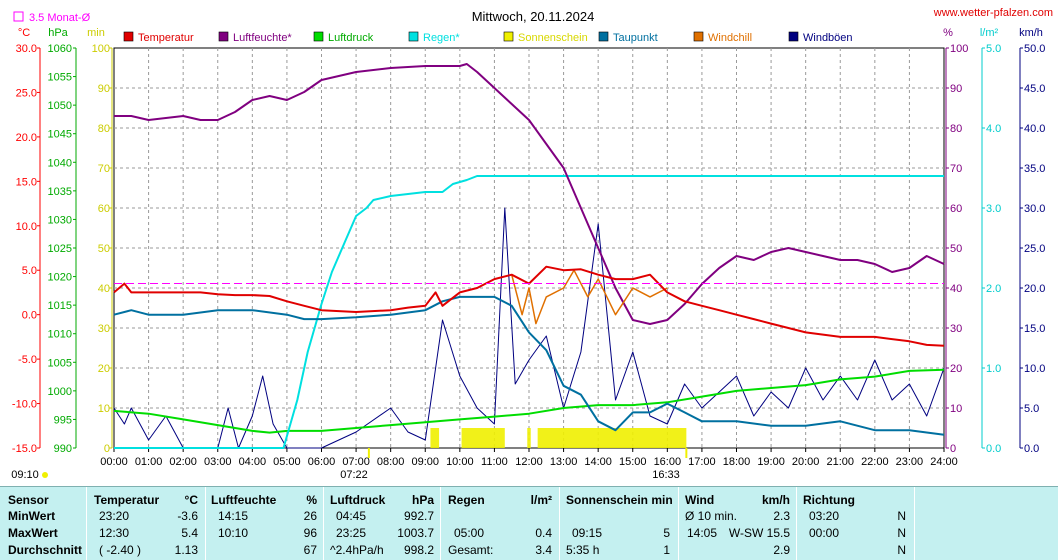 The height and width of the screenshot is (560, 1058). What do you see at coordinates (187, 516) in the screenshot?
I see `stats-value: -3.6` at bounding box center [187, 516].